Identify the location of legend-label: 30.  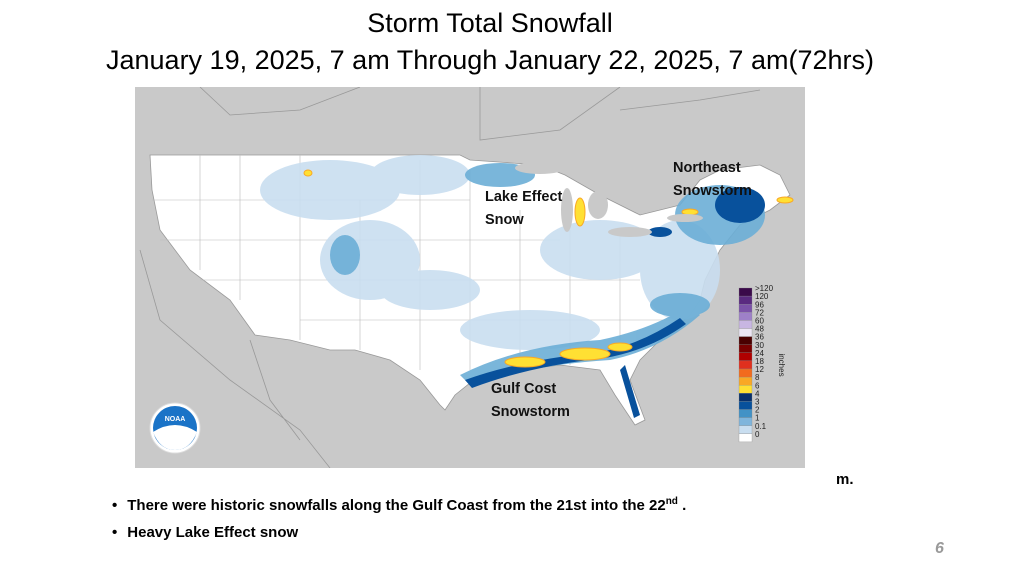
(759, 345).